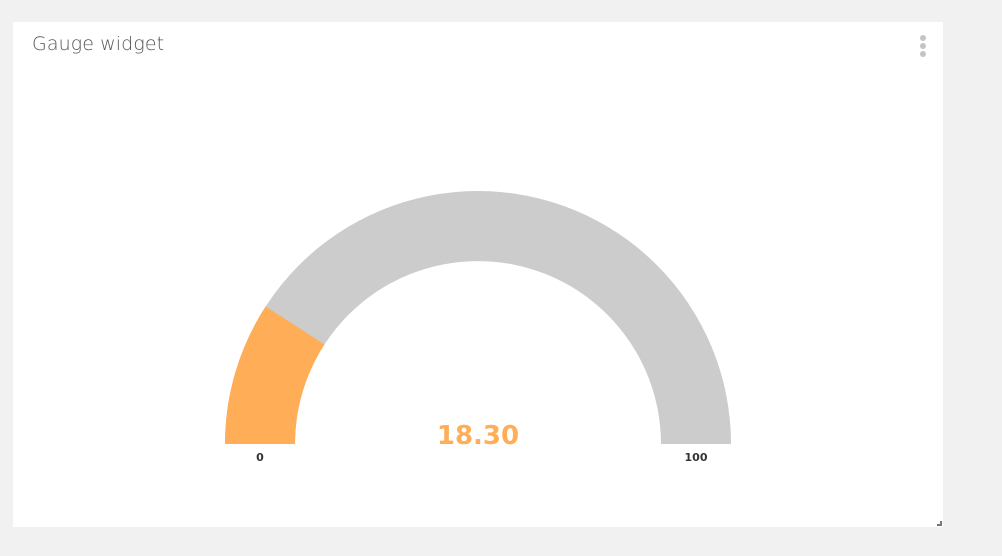 This screenshot has height=556, width=1002. I want to click on gauge-min-label: 0, so click(260, 457).